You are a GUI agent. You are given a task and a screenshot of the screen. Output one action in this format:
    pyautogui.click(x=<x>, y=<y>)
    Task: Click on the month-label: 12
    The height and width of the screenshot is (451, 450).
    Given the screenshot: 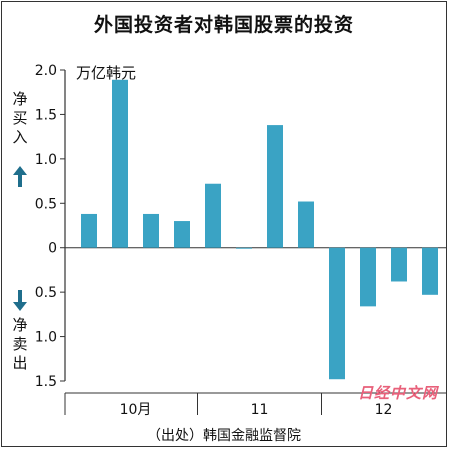 What is the action you would take?
    pyautogui.click(x=384, y=410)
    